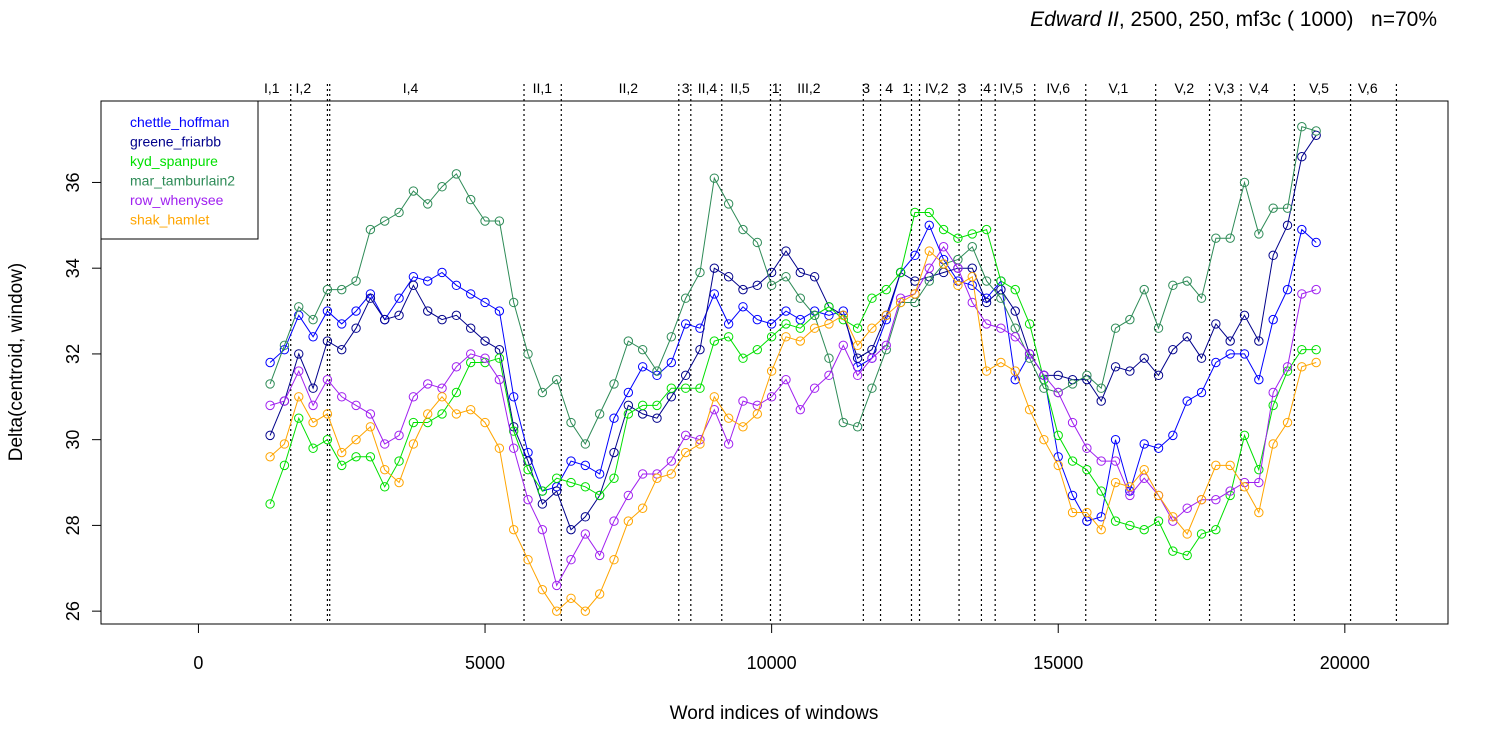  I want to click on scene-label-15: 4, so click(987, 88).